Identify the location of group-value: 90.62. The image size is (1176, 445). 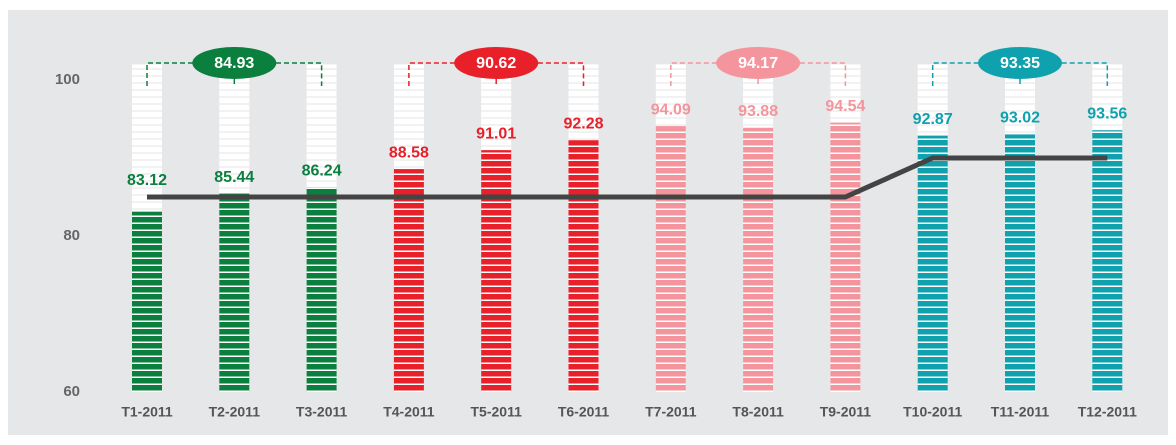
(496, 63).